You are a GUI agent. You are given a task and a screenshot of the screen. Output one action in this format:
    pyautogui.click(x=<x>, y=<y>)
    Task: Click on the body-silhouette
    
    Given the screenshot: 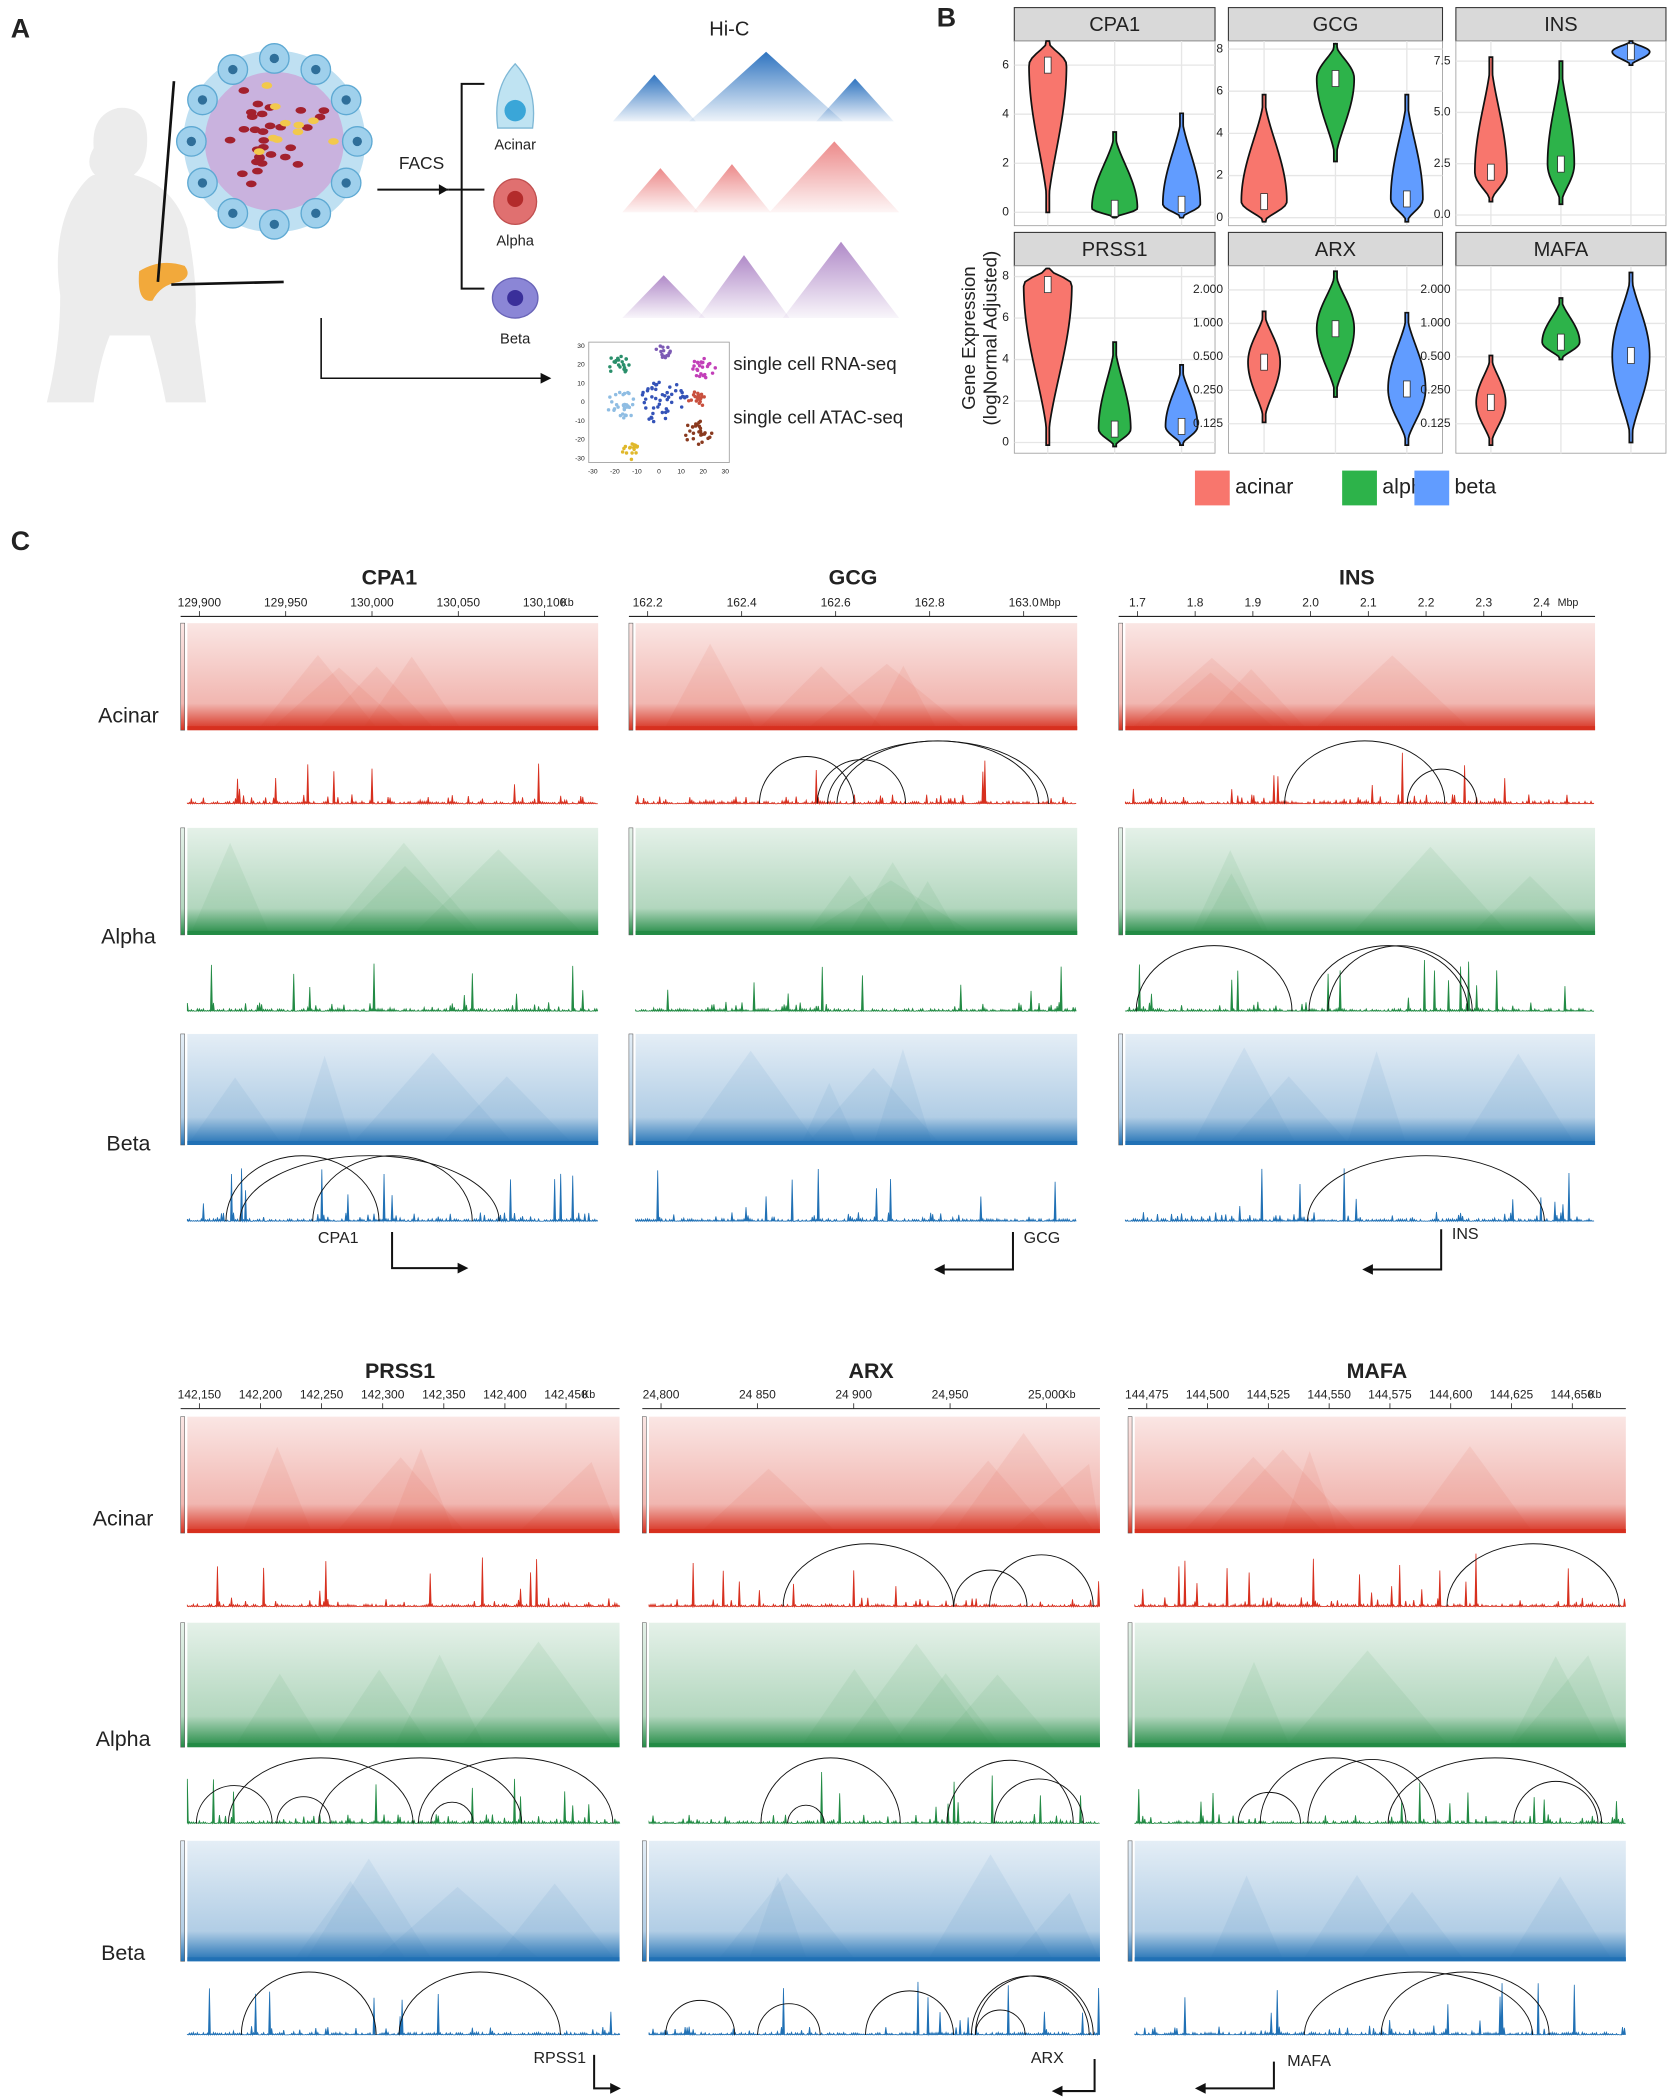 What is the action you would take?
    pyautogui.click(x=126, y=255)
    